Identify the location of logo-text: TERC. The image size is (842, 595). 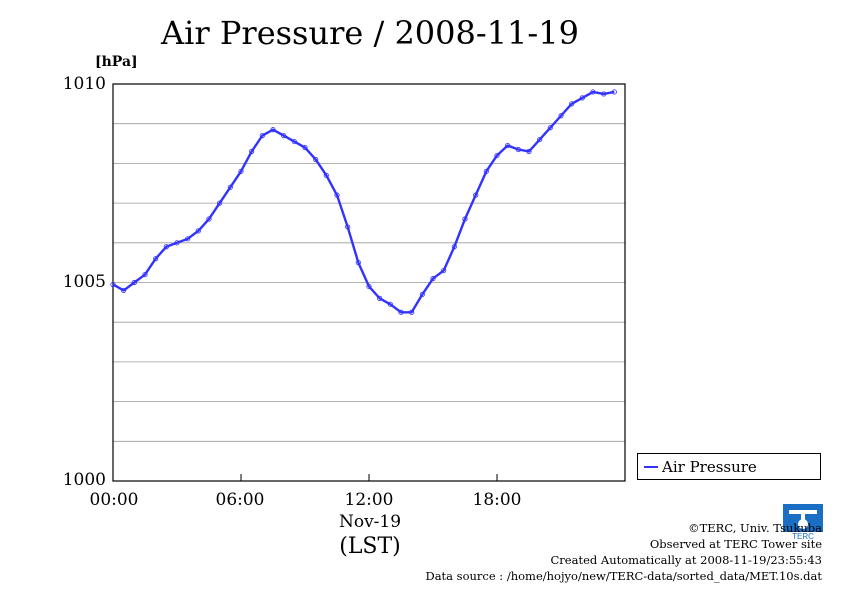
(803, 536).